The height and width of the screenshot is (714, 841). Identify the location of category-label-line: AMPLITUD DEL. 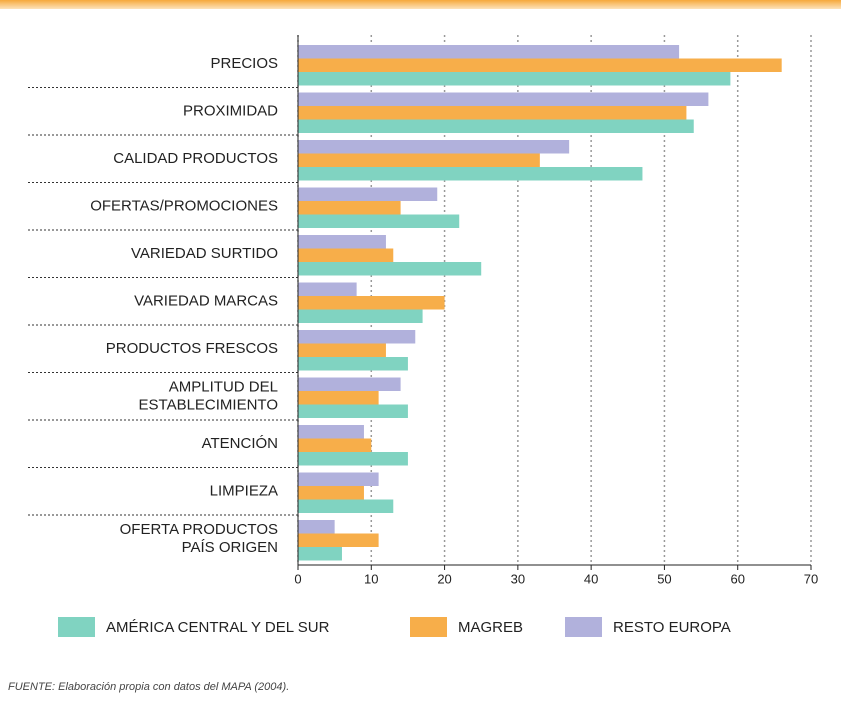
(223, 386).